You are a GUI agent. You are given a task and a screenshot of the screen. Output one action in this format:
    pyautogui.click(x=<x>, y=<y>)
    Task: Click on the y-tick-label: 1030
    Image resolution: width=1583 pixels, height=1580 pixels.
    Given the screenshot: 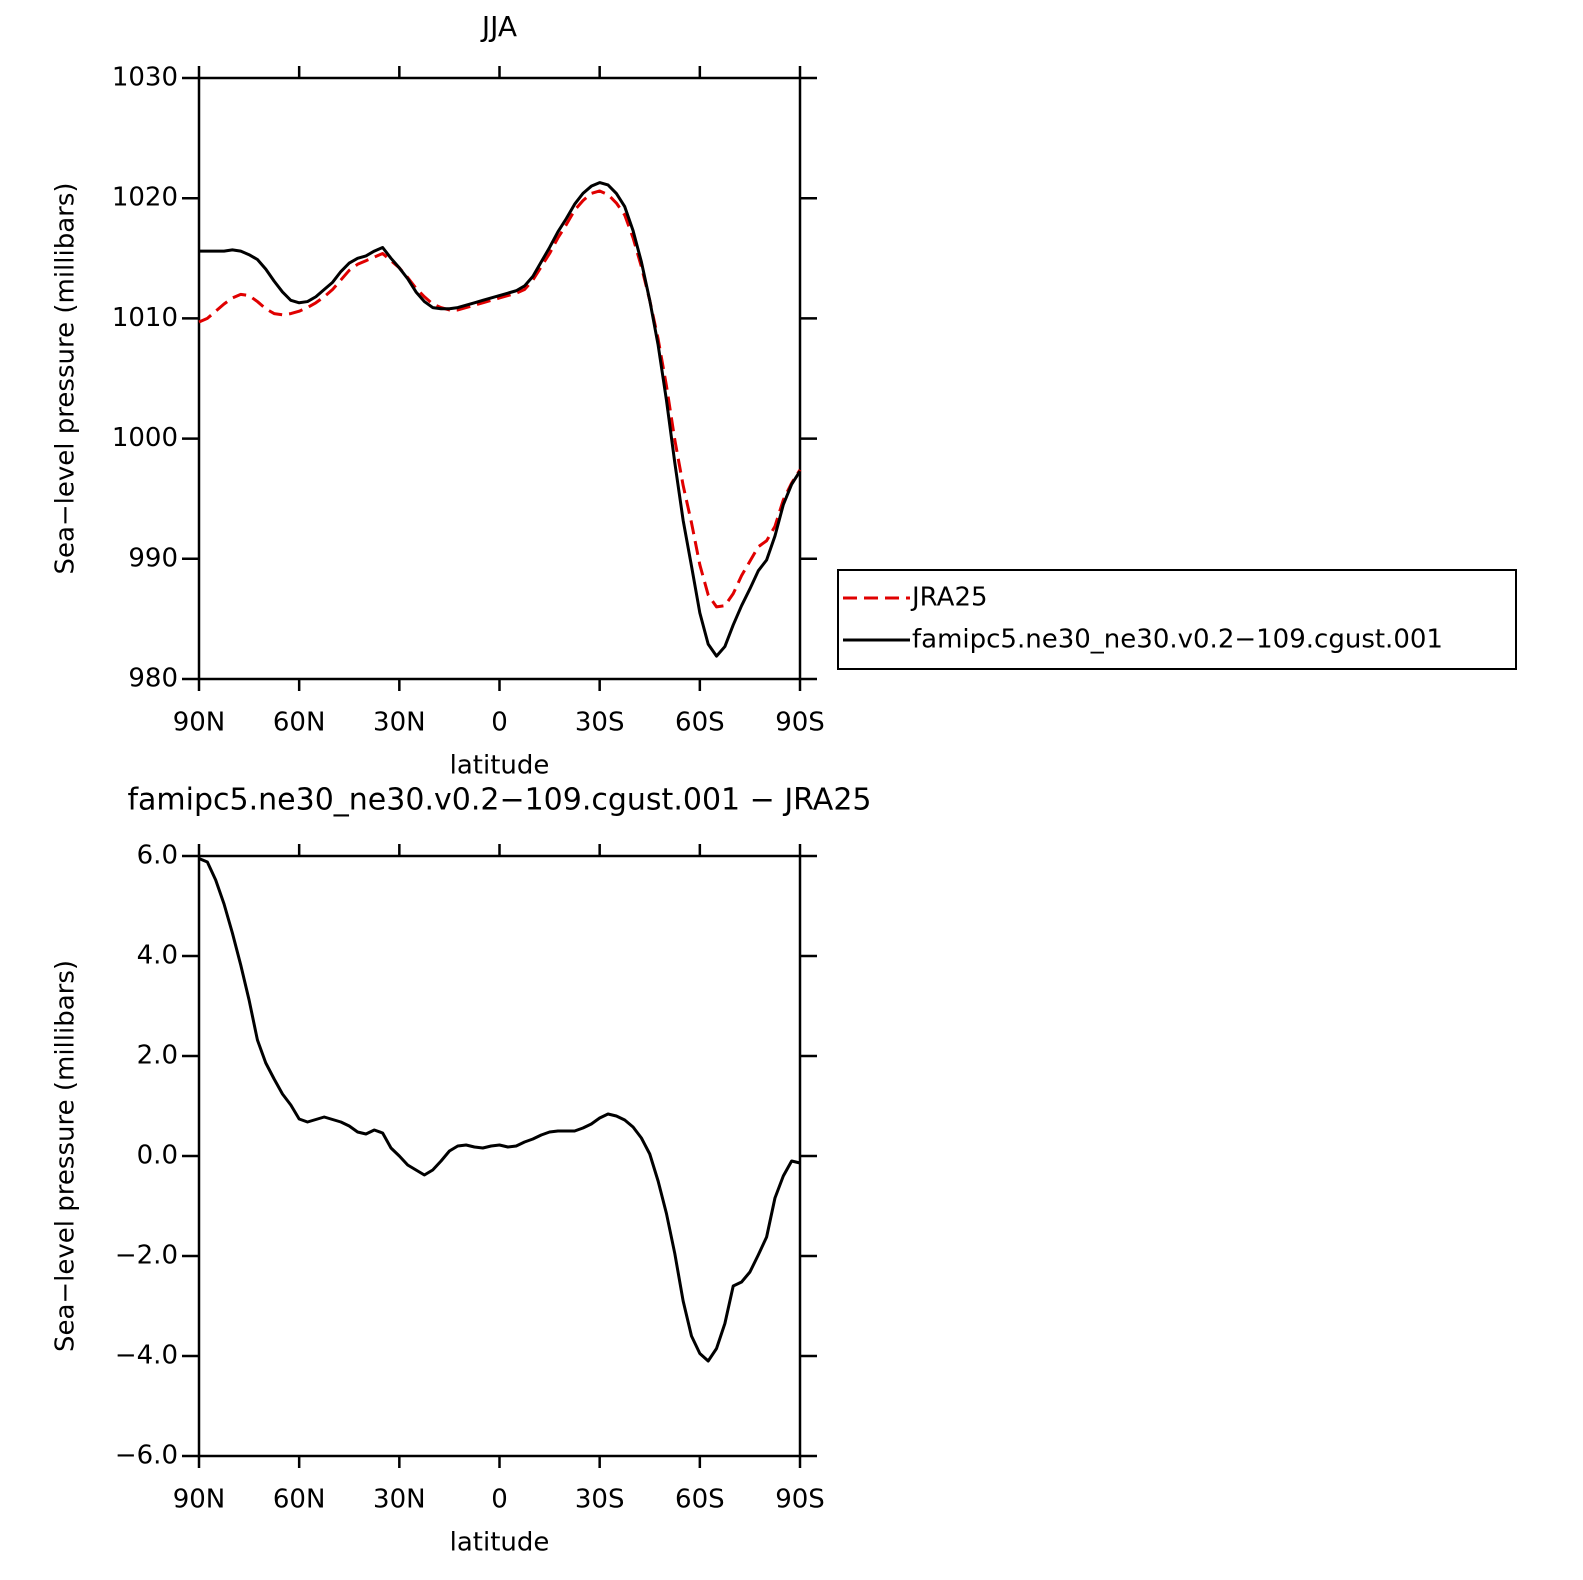 What is the action you would take?
    pyautogui.click(x=145, y=78)
    